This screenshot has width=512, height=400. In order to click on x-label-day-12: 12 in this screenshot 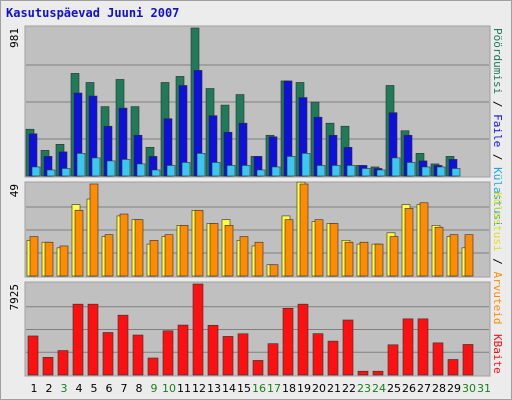, I will do `click(199, 388)`.